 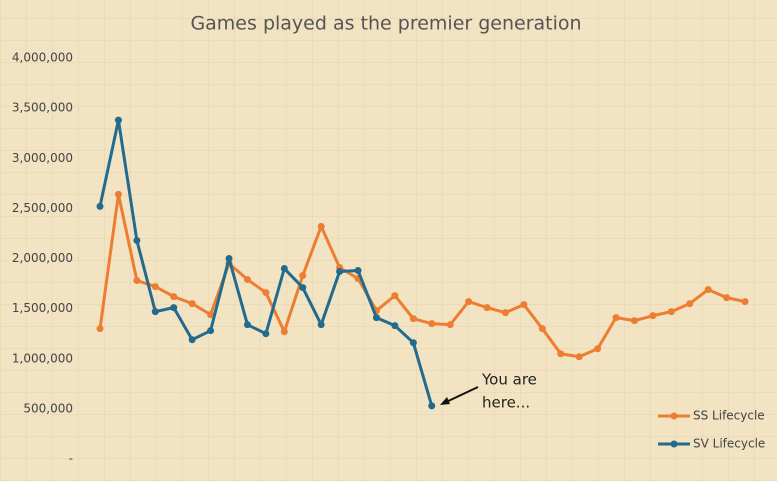 I want to click on y-tick-label: 1,000,000, so click(x=42, y=358).